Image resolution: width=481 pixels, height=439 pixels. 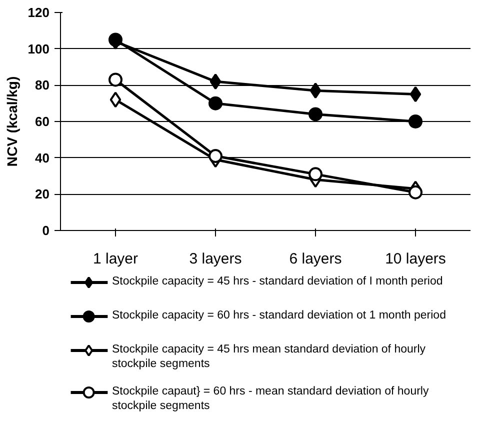 What do you see at coordinates (277, 282) in the screenshot?
I see `legend-label: Stockpile capacity = 45 hrs - standard deviation of I month period` at bounding box center [277, 282].